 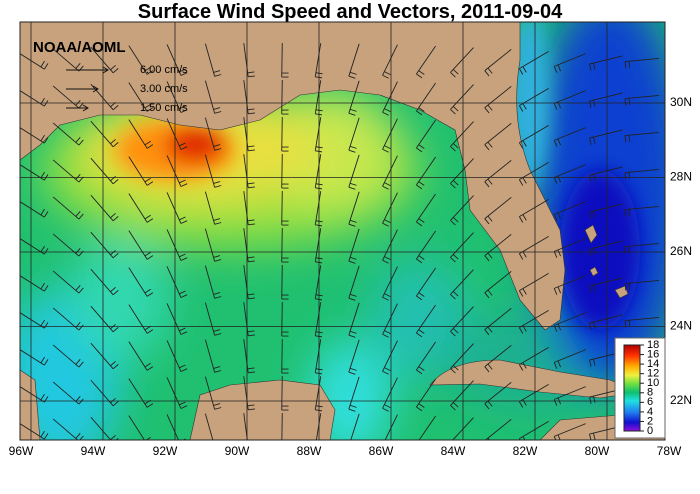 What do you see at coordinates (93, 451) in the screenshot?
I see `longitude-label: 94W` at bounding box center [93, 451].